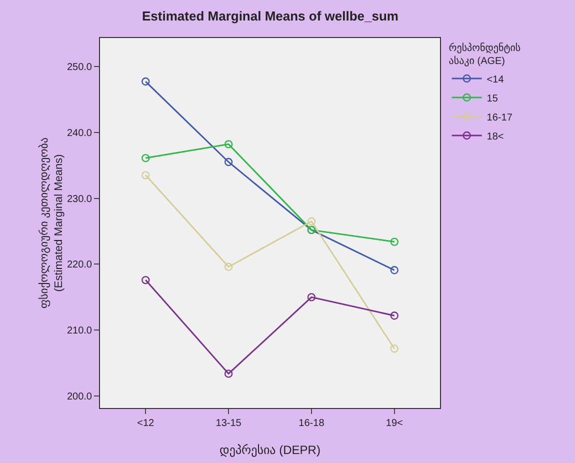  What do you see at coordinates (79, 199) in the screenshot?
I see `y-tick-label: 230.0` at bounding box center [79, 199].